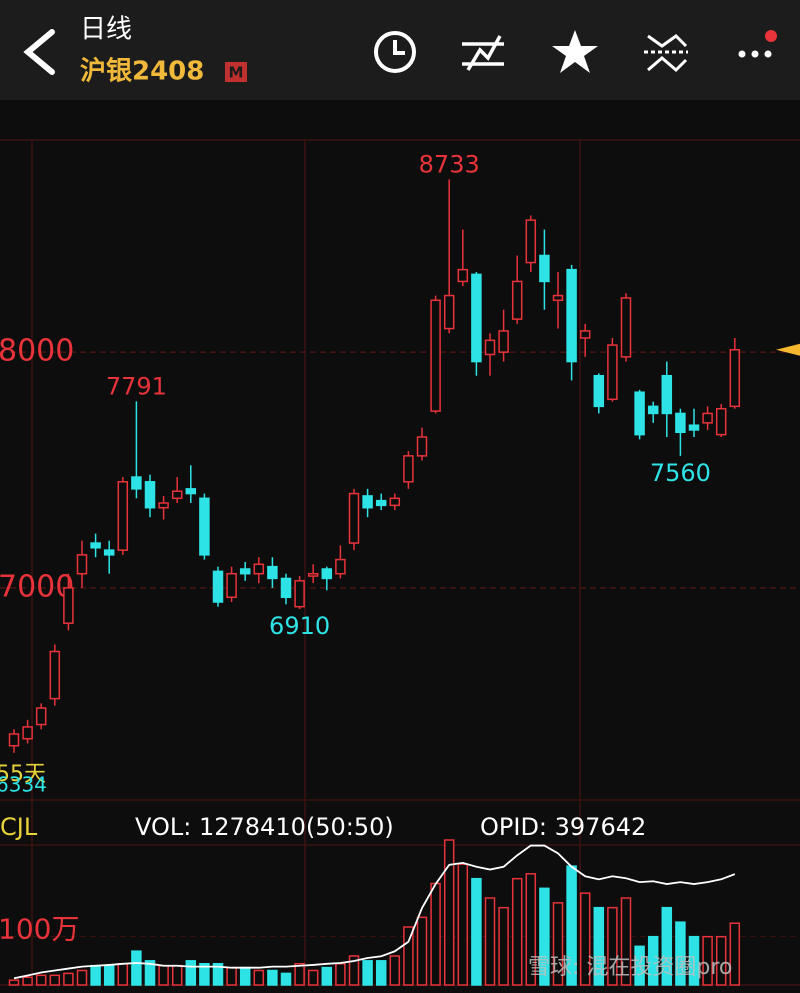 This screenshot has width=800, height=993. I want to click on panel-title: CJL, so click(19, 827).